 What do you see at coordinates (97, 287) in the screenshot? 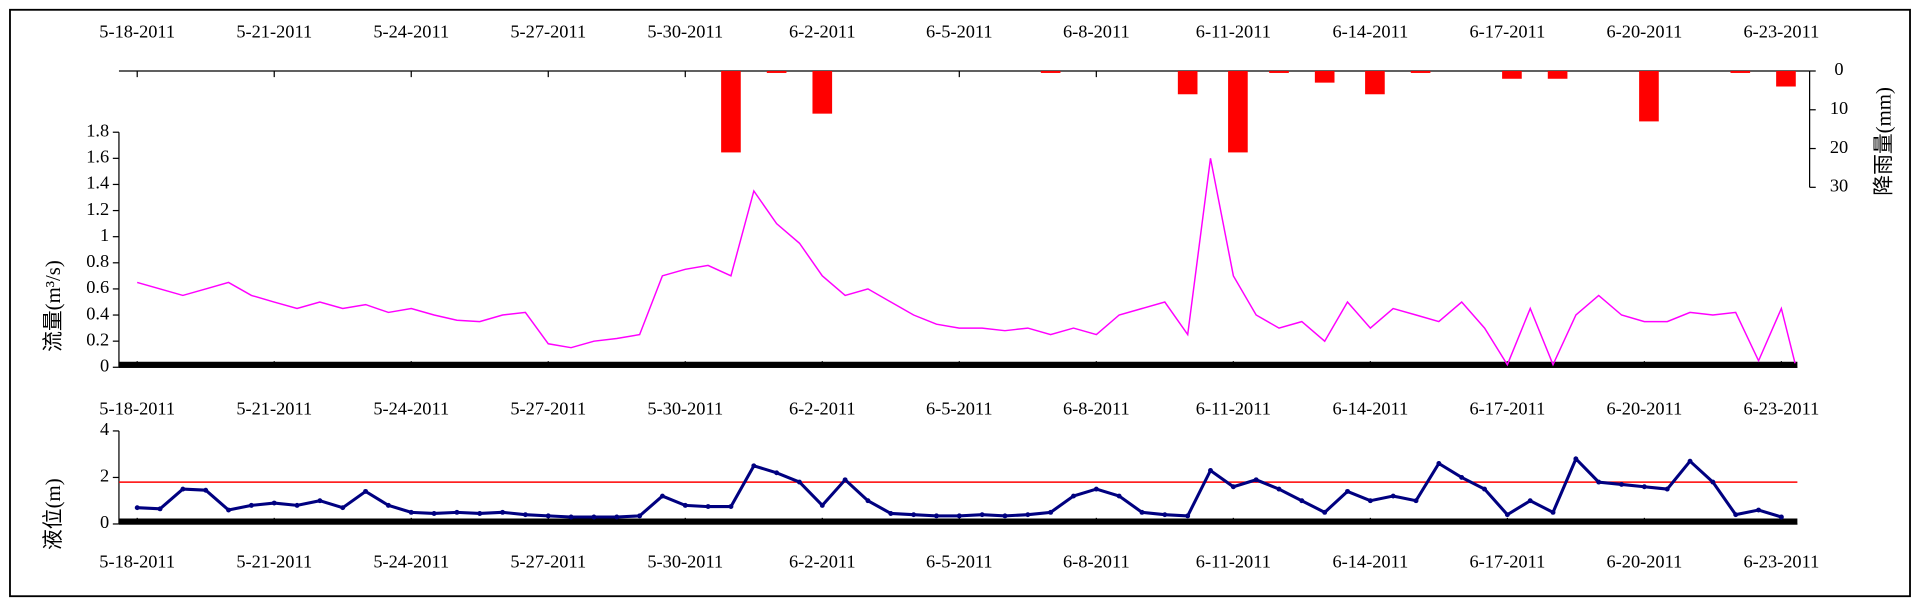
I see `y-tick-label: 0.6` at bounding box center [97, 287].